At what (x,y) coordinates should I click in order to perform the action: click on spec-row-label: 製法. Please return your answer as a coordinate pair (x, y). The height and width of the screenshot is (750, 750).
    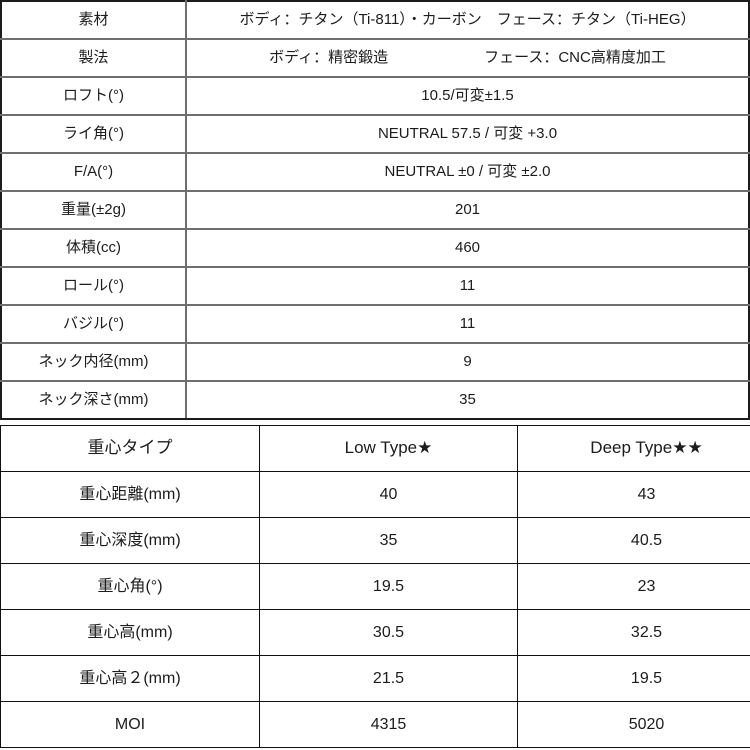
    Looking at the image, I should click on (93, 58).